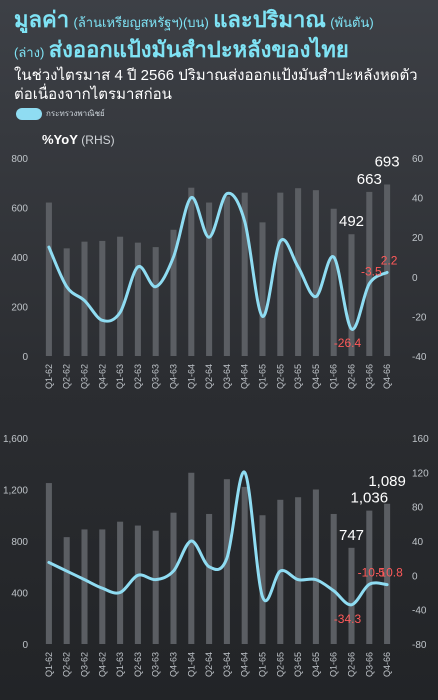 This screenshot has height=700, width=438. I want to click on y-tick-label: 1,200, so click(15, 491).